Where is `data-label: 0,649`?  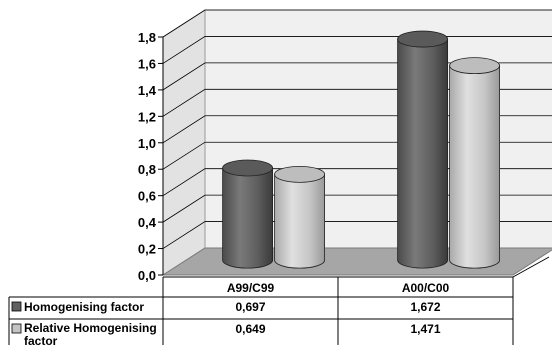
data-label: 0,649 is located at coordinates (250, 329).